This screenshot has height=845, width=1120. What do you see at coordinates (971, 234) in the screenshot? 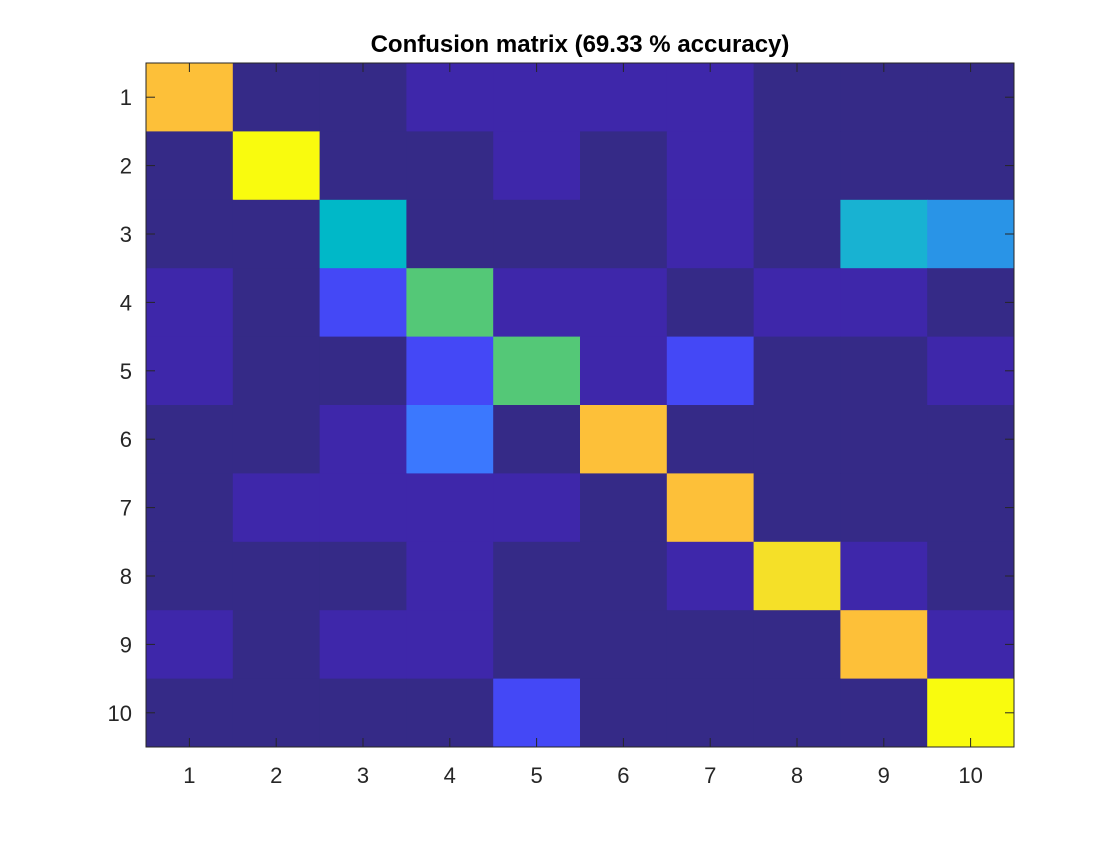
I see `heatmap-cell-r3-c10` at bounding box center [971, 234].